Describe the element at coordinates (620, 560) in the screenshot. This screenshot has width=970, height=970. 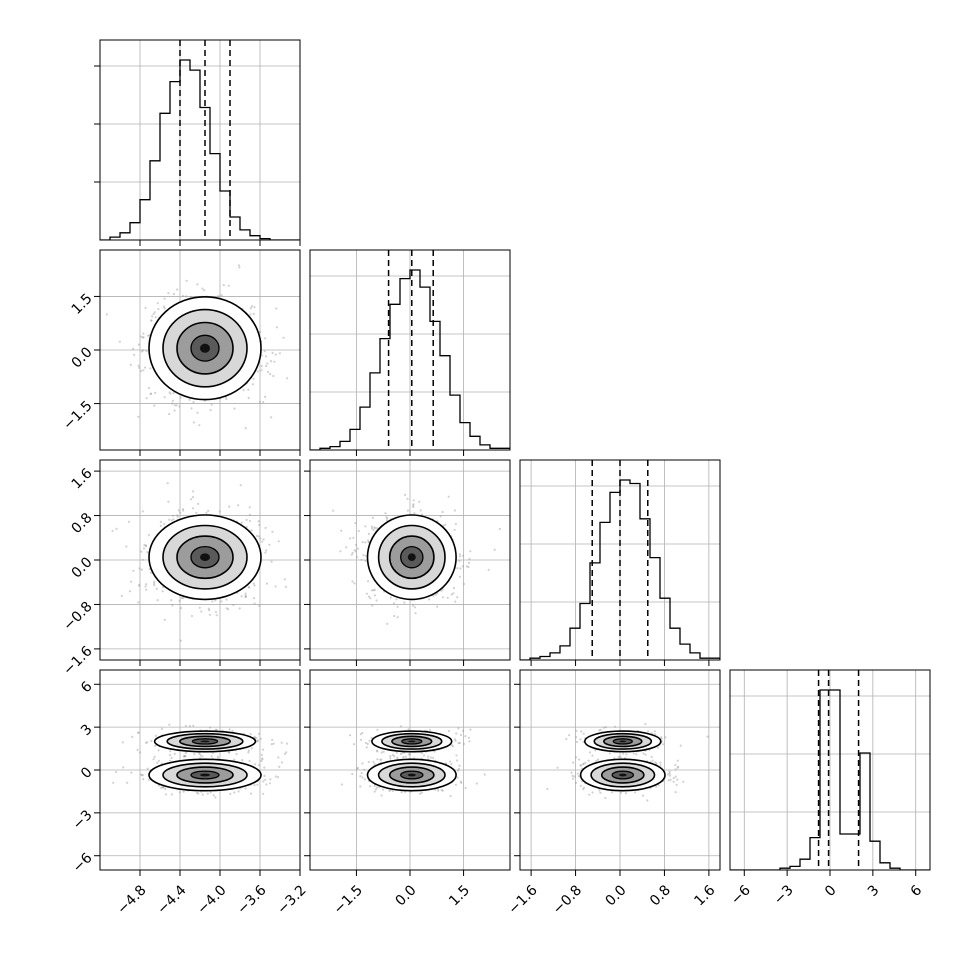
I see `axes-frame` at that location.